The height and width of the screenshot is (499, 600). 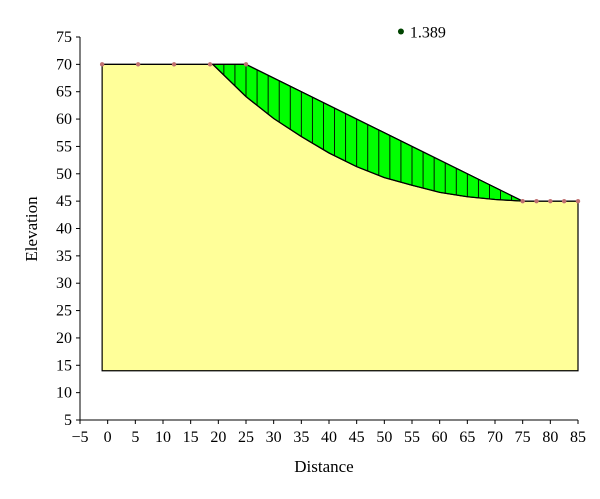 What do you see at coordinates (301, 437) in the screenshot?
I see `x-tick-label: 35` at bounding box center [301, 437].